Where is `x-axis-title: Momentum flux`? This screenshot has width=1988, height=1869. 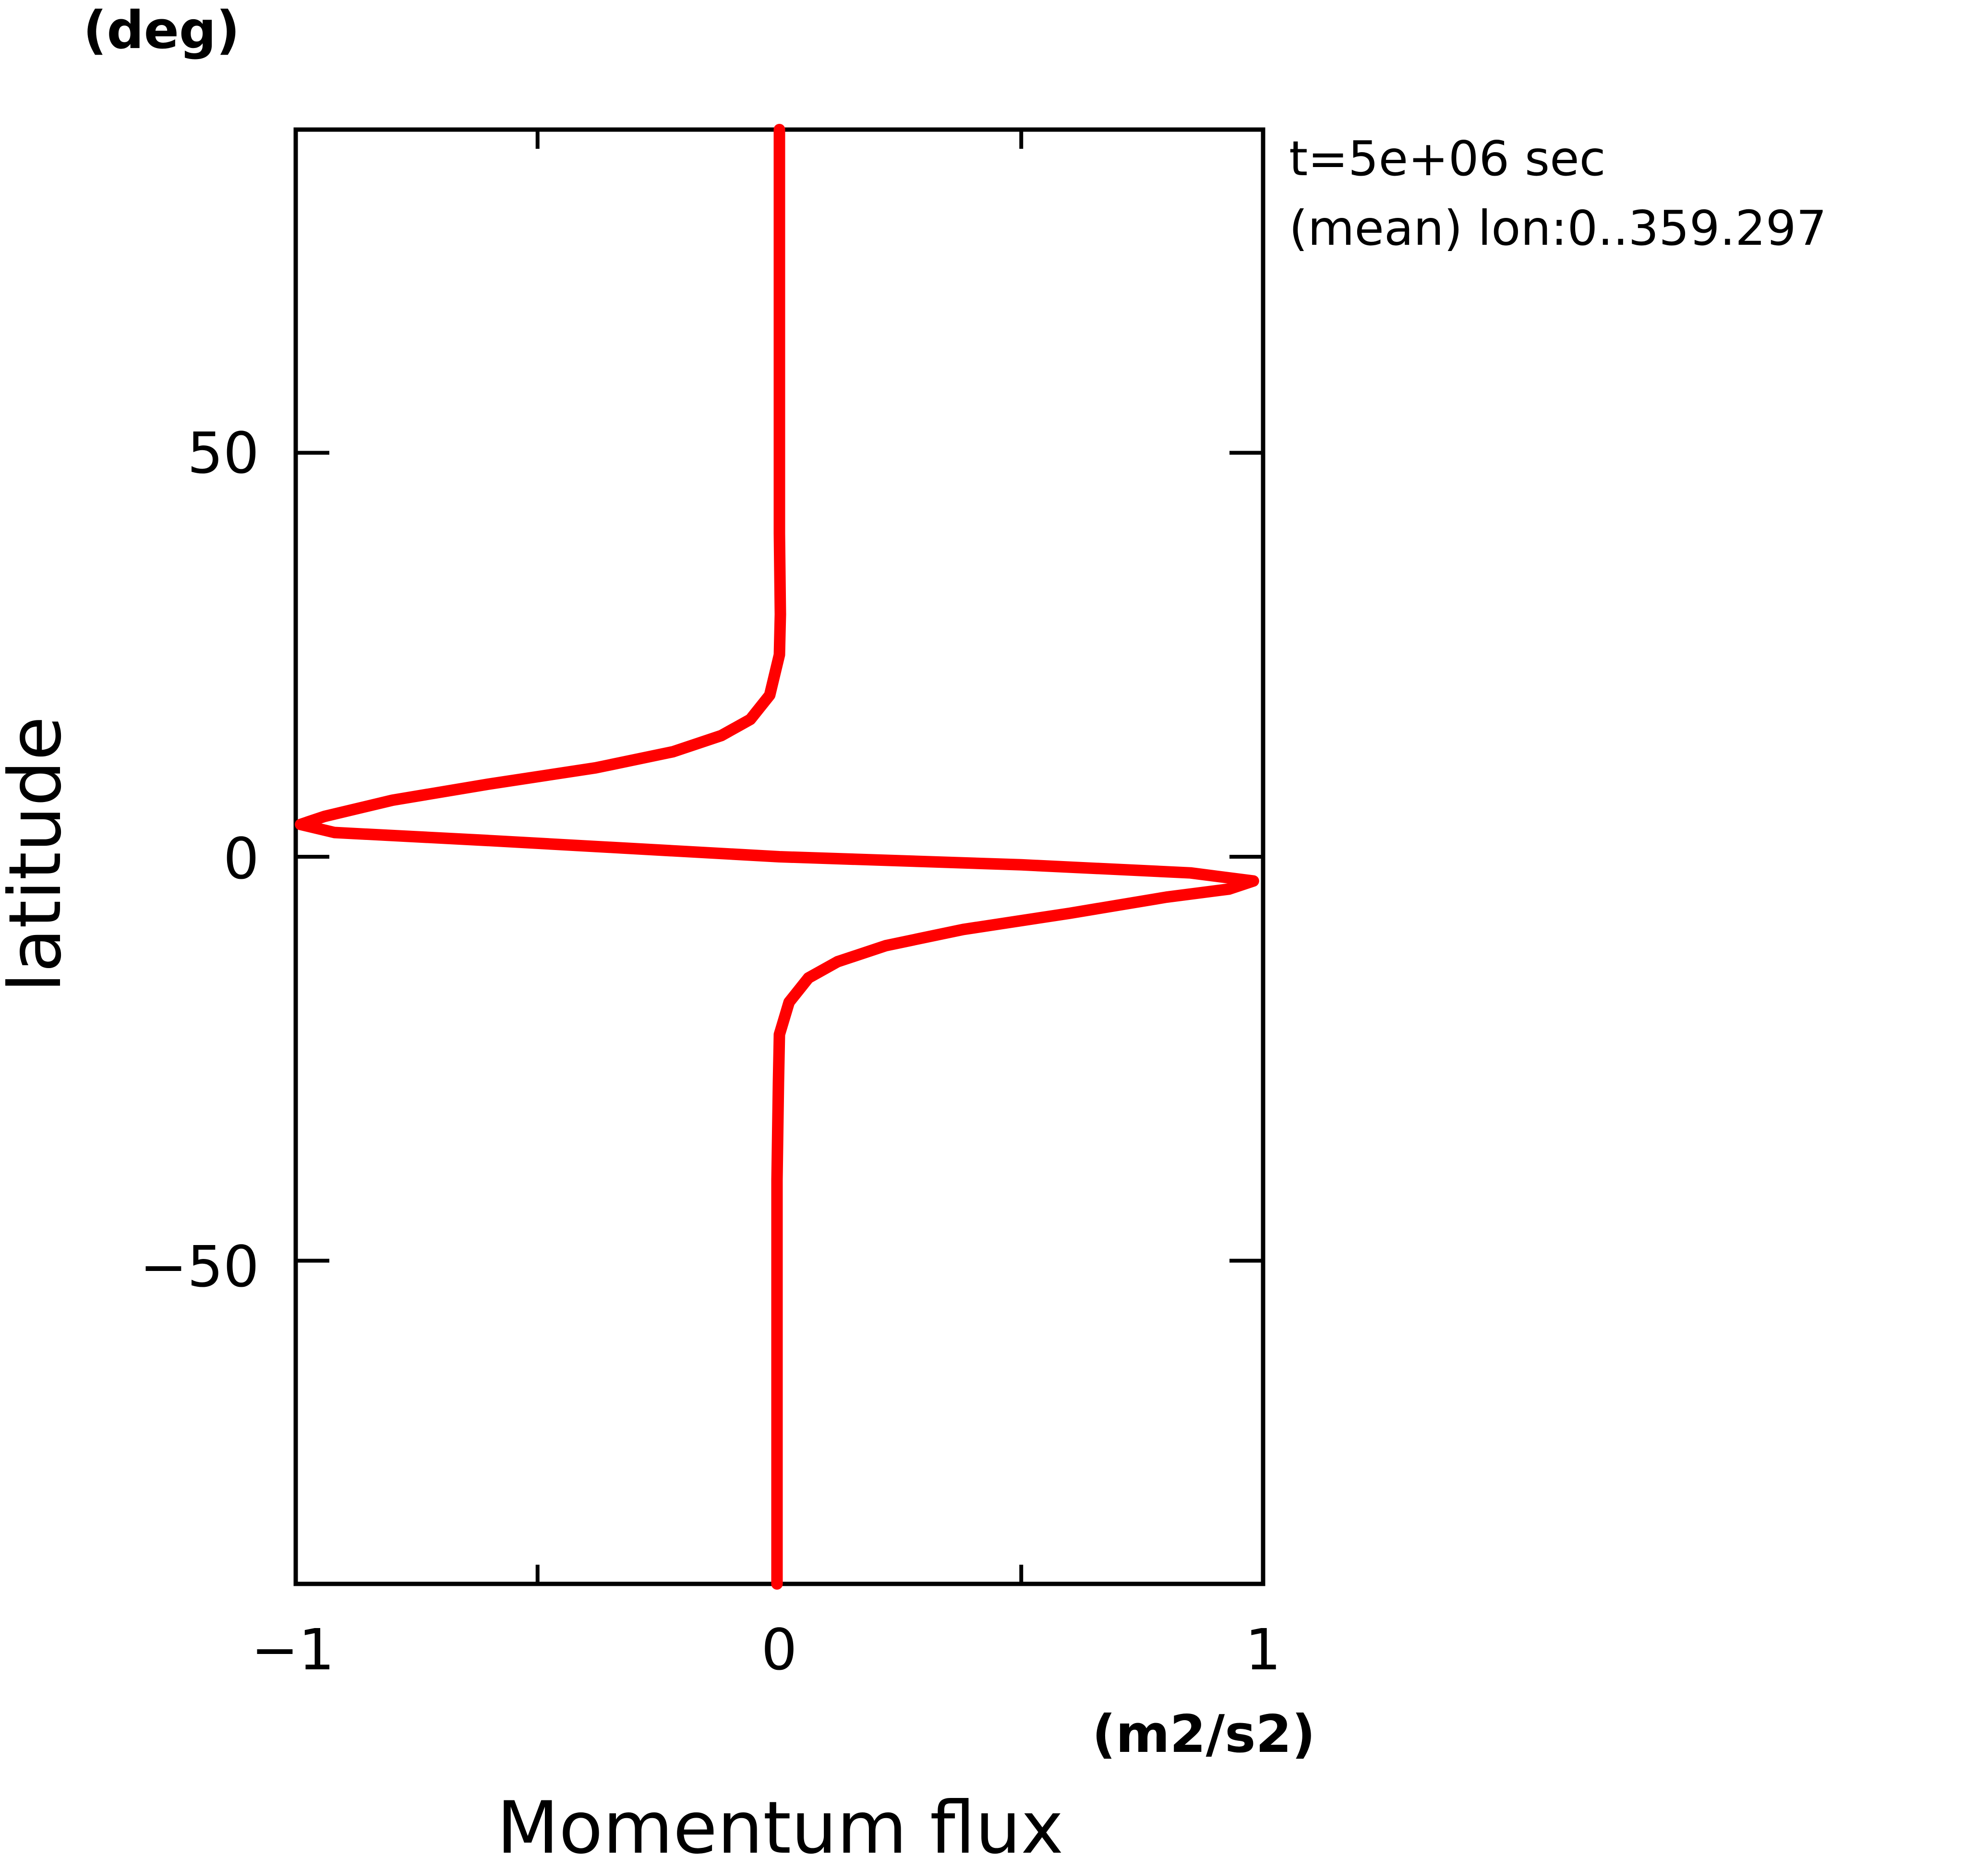
x-axis-title: Momentum flux is located at coordinates (780, 1827).